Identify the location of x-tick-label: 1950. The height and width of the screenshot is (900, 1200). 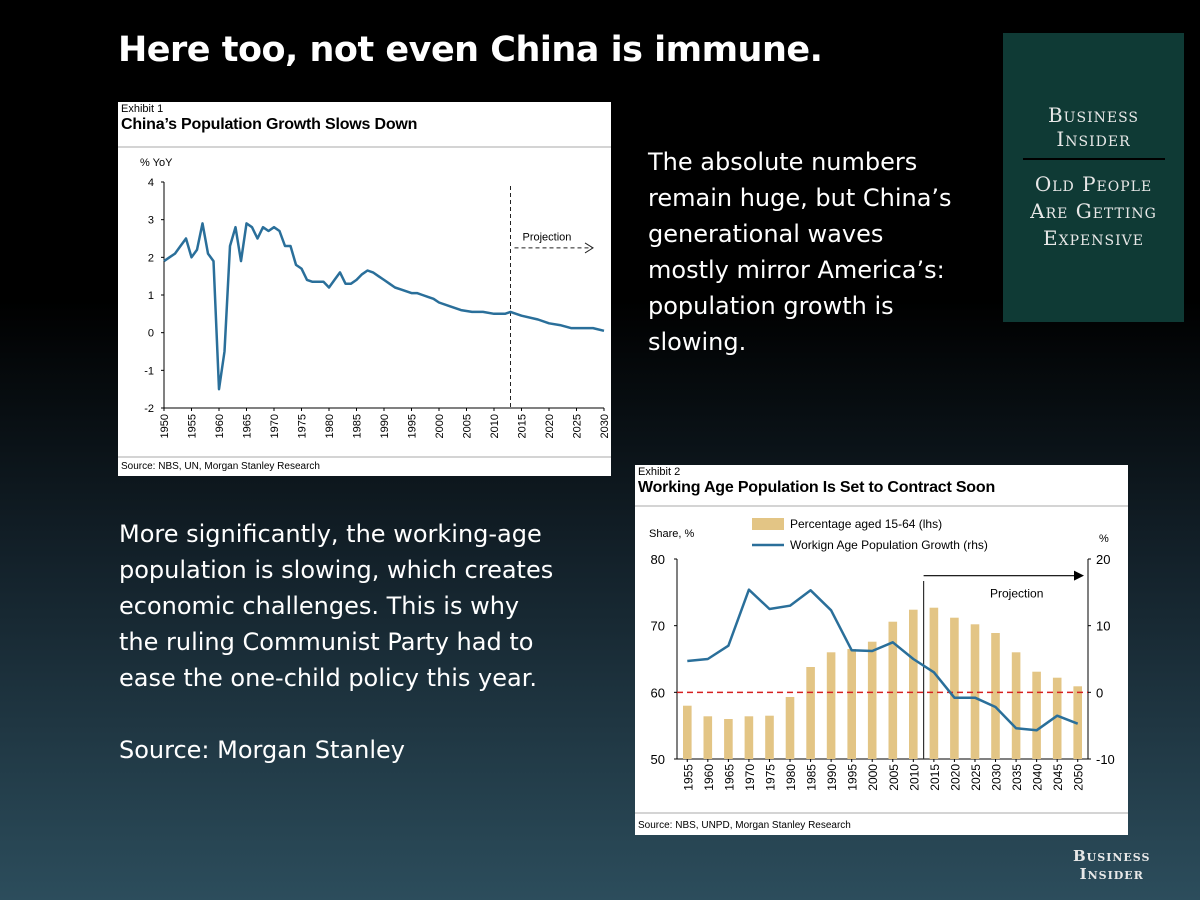
(165, 426).